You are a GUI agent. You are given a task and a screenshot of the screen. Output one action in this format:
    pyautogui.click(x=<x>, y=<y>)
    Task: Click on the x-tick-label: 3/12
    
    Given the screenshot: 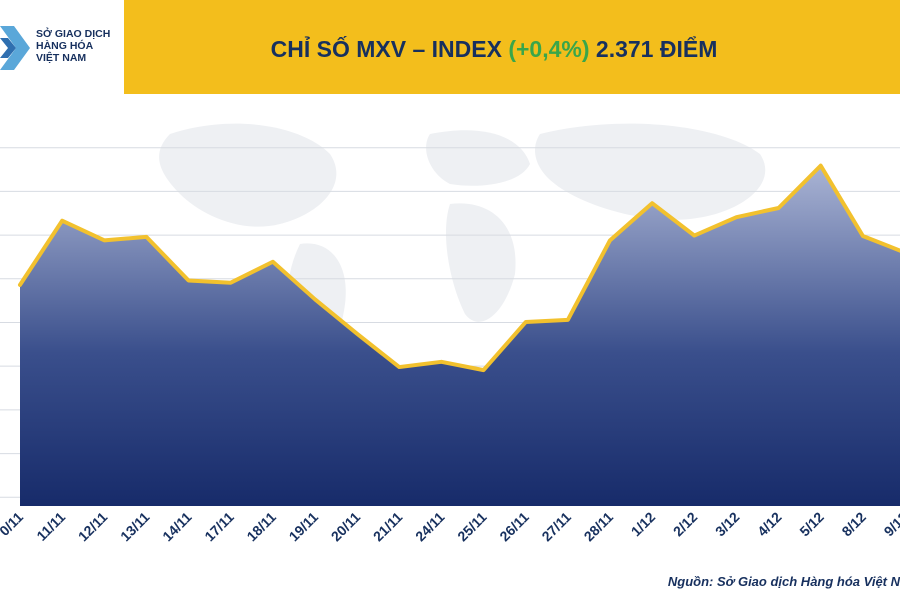 What is the action you would take?
    pyautogui.click(x=727, y=524)
    